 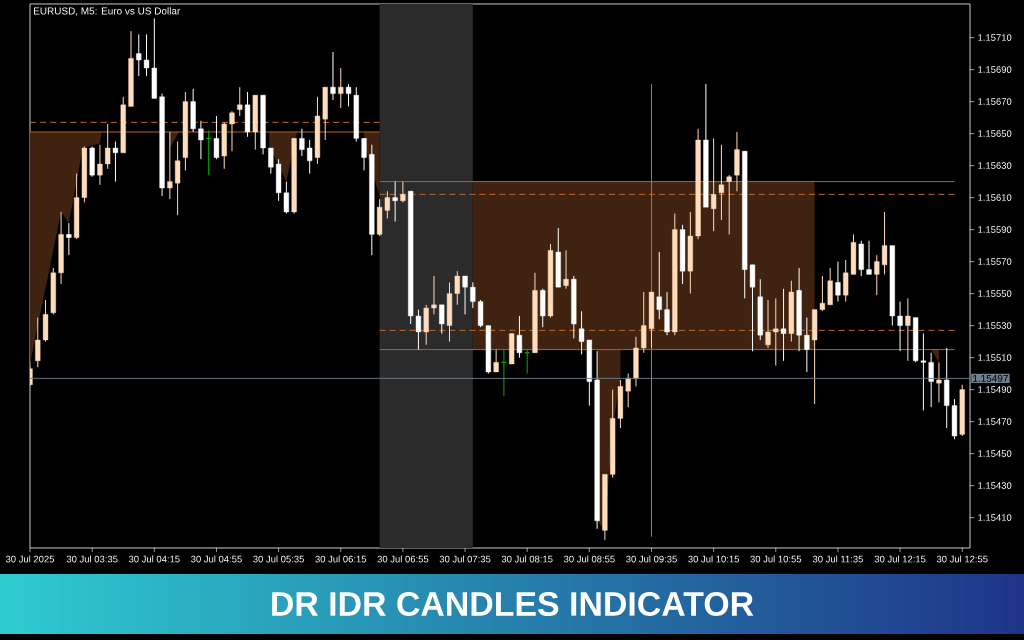 I want to click on y-tick-label: 1.15570, so click(x=995, y=261).